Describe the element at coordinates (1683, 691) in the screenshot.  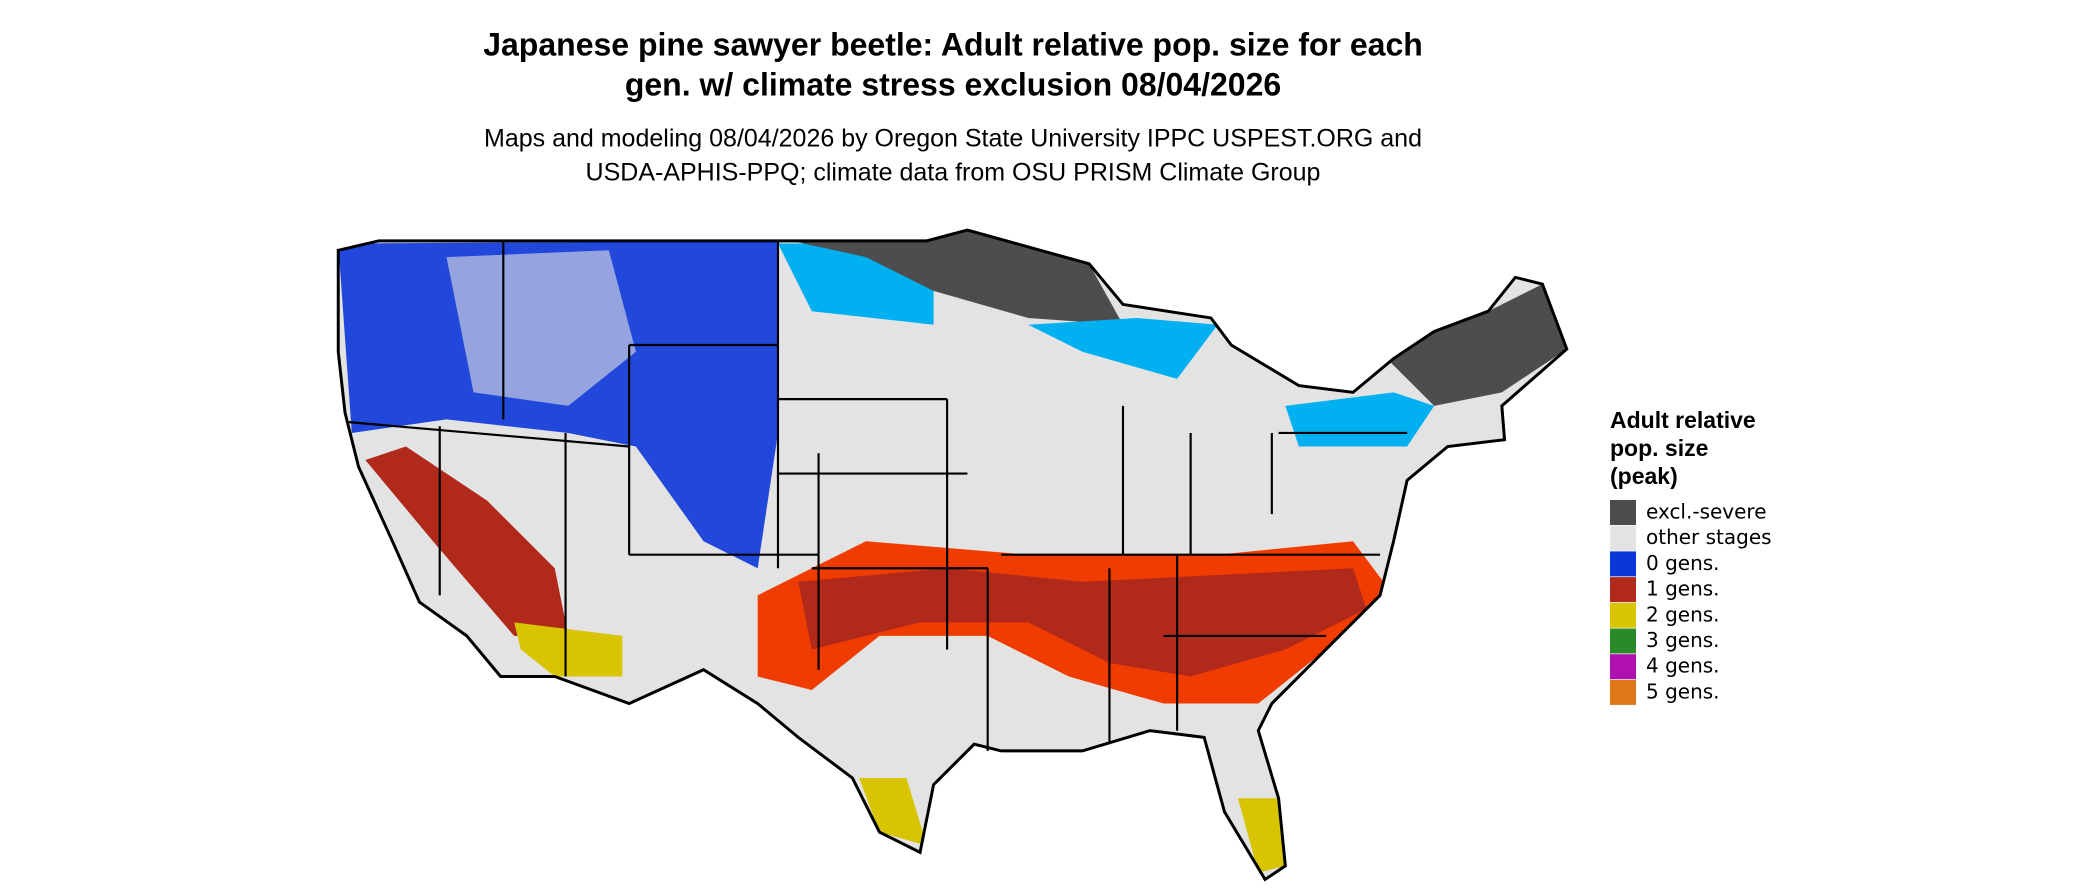
I see `legend-label: 5 gens.` at that location.